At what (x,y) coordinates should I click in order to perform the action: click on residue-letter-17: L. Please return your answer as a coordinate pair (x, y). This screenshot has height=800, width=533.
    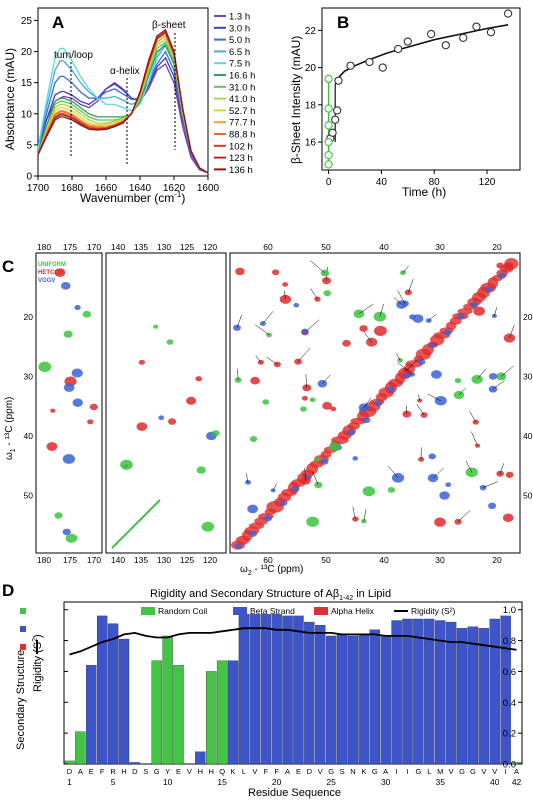
    Looking at the image, I should click on (244, 771).